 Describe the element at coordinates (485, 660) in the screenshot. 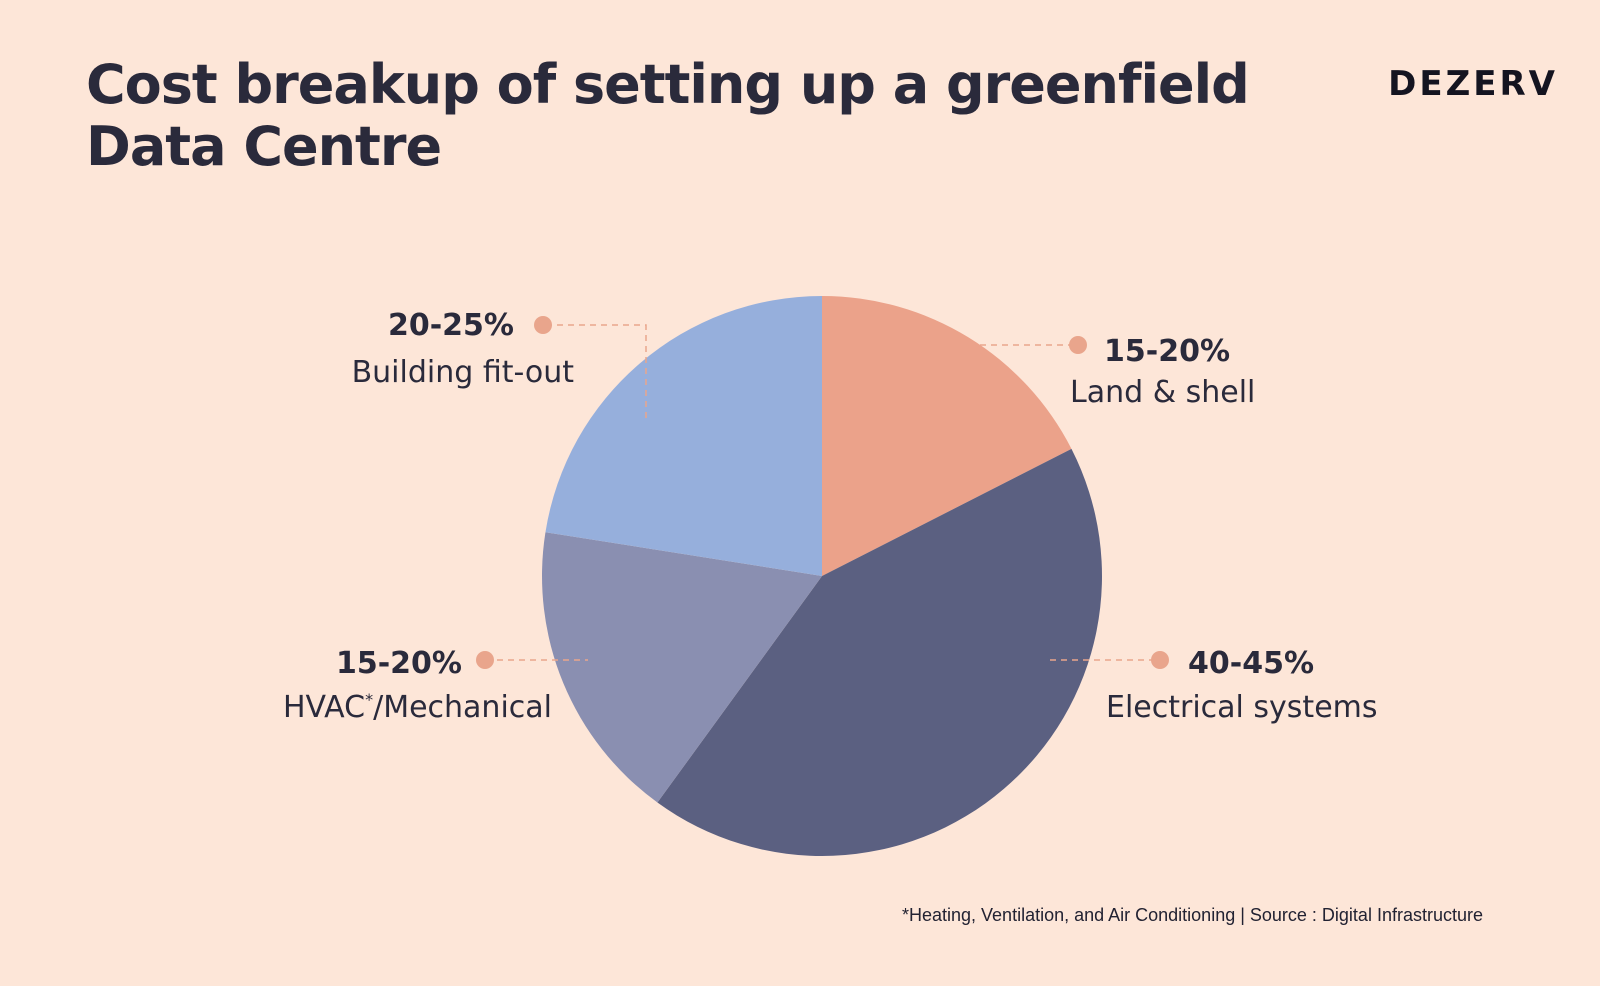

I see `leader-dot-hvac` at that location.